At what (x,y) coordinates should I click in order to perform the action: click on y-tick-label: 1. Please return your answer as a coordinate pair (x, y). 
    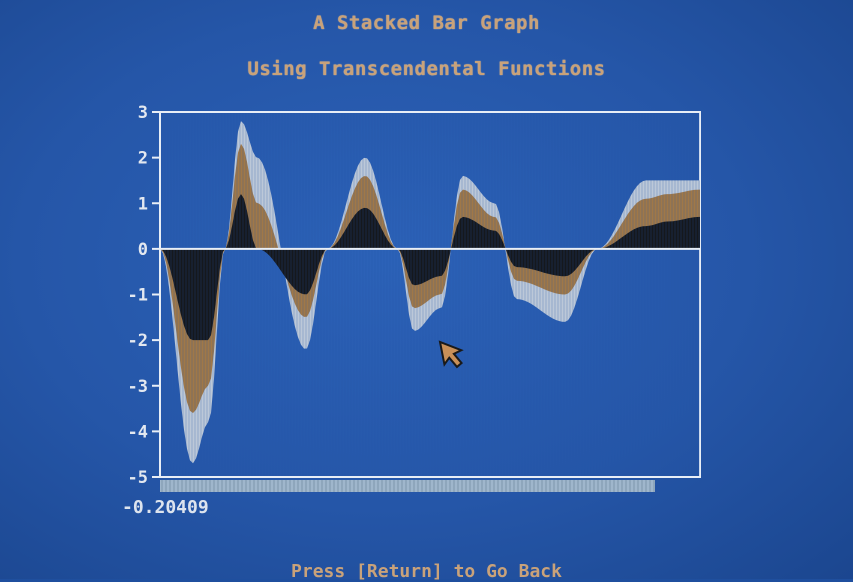
    Looking at the image, I should click on (143, 204).